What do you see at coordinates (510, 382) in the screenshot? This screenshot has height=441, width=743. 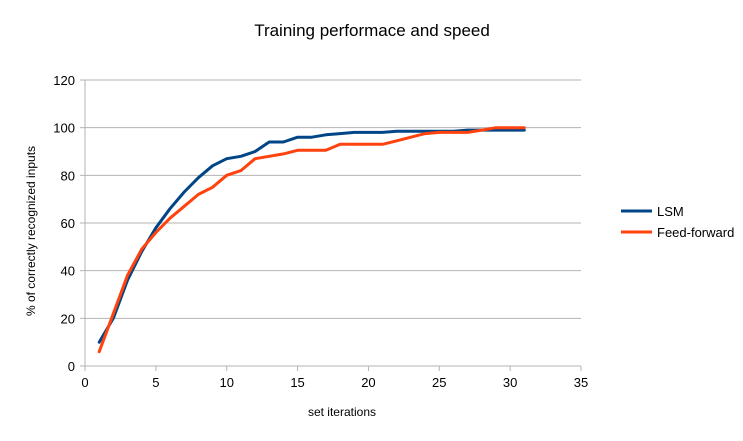 I see `x-tick-label: 30` at bounding box center [510, 382].